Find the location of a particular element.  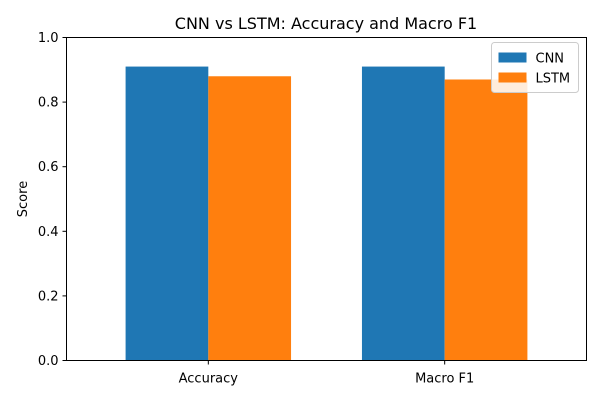

y-tick-label: 0.0 is located at coordinates (48, 361).